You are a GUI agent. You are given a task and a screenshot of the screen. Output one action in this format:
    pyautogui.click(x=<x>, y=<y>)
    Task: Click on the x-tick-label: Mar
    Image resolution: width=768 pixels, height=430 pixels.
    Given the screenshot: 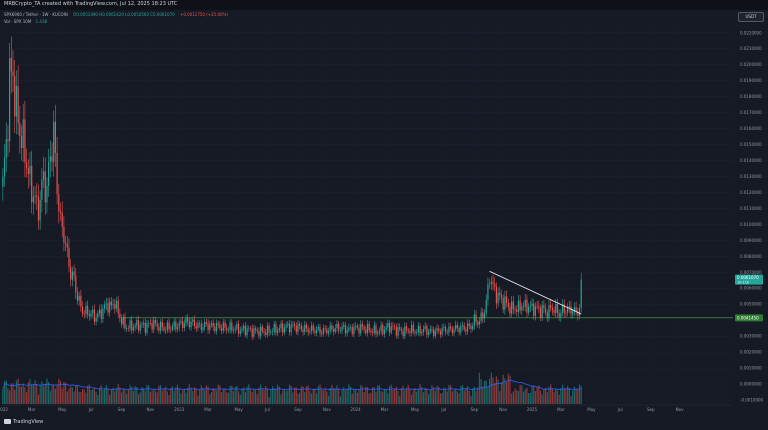 What is the action you would take?
    pyautogui.click(x=385, y=409)
    